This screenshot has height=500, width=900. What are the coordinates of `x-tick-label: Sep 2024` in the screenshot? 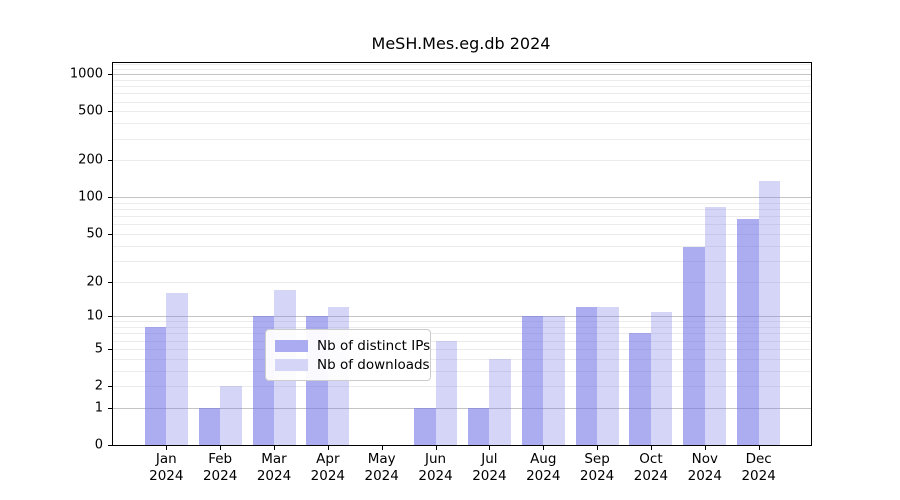 It's located at (597, 467).